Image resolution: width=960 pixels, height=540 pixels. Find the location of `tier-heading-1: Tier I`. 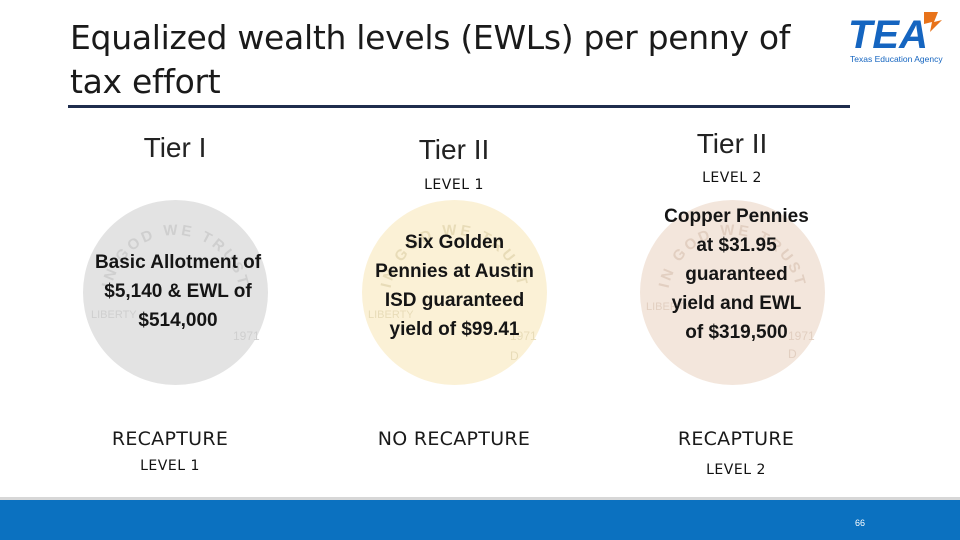

tier-heading-1: Tier I is located at coordinates (175, 147).